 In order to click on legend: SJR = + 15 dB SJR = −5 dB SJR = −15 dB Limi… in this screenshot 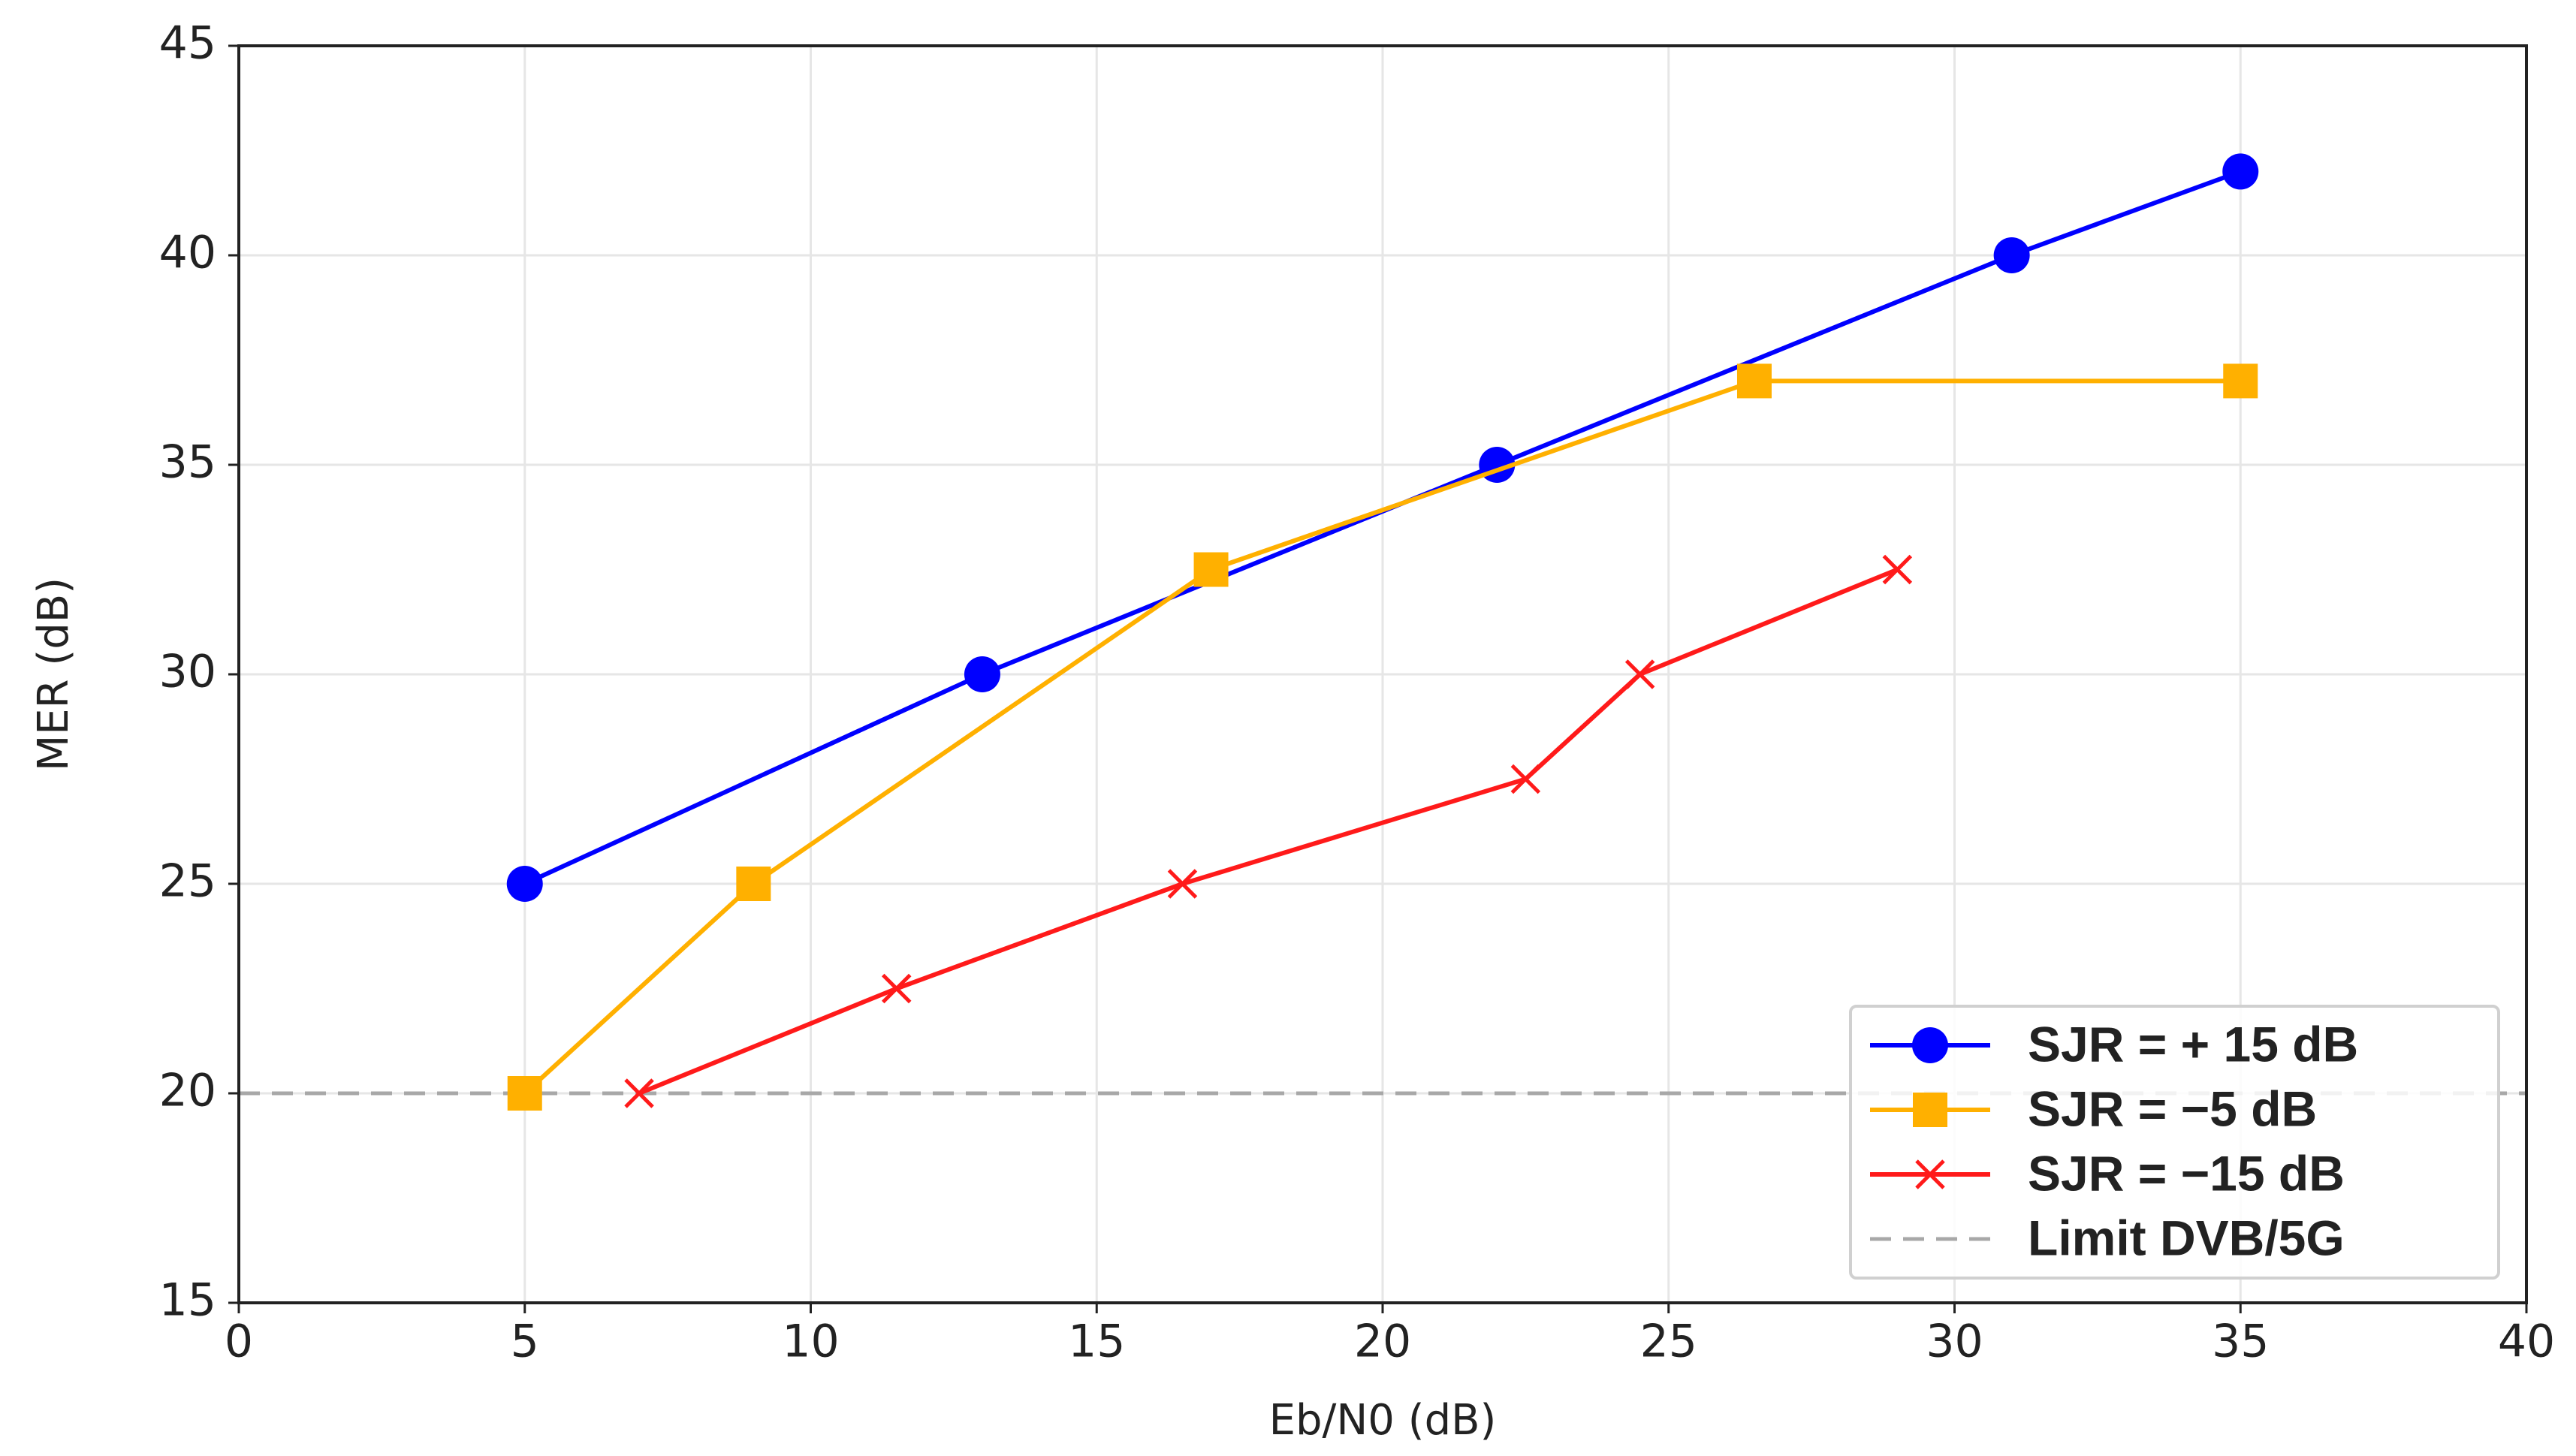, I will do `click(2174, 1142)`.